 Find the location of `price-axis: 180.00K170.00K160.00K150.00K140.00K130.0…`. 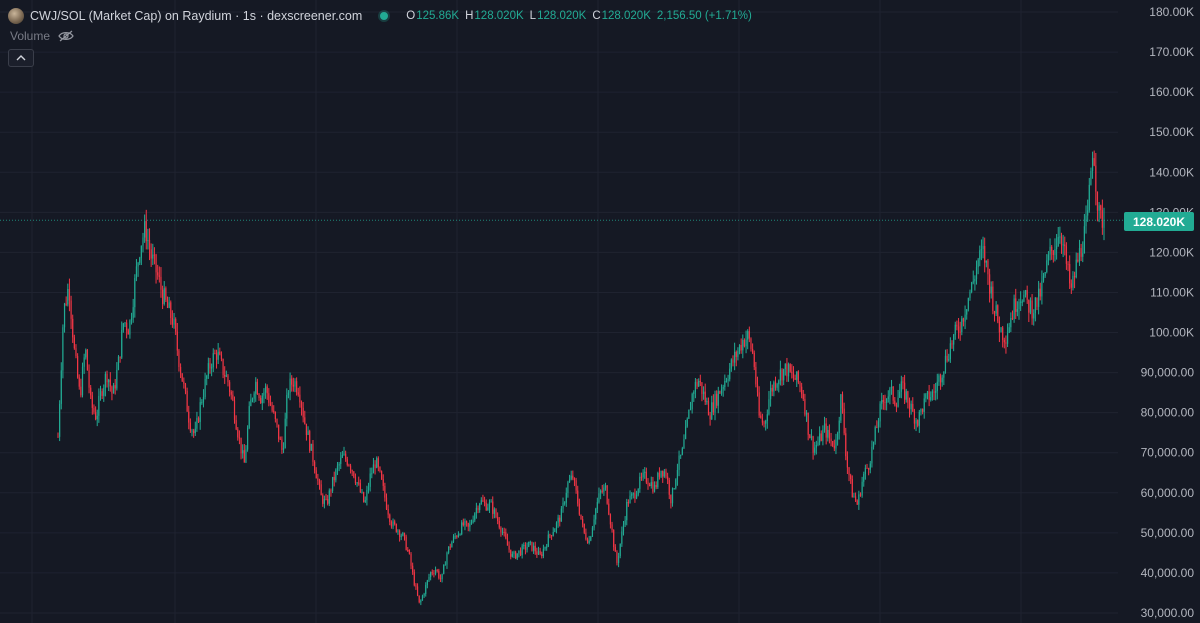

price-axis: 180.00K170.00K160.00K150.00K140.00K130.0… is located at coordinates (1168, 312).